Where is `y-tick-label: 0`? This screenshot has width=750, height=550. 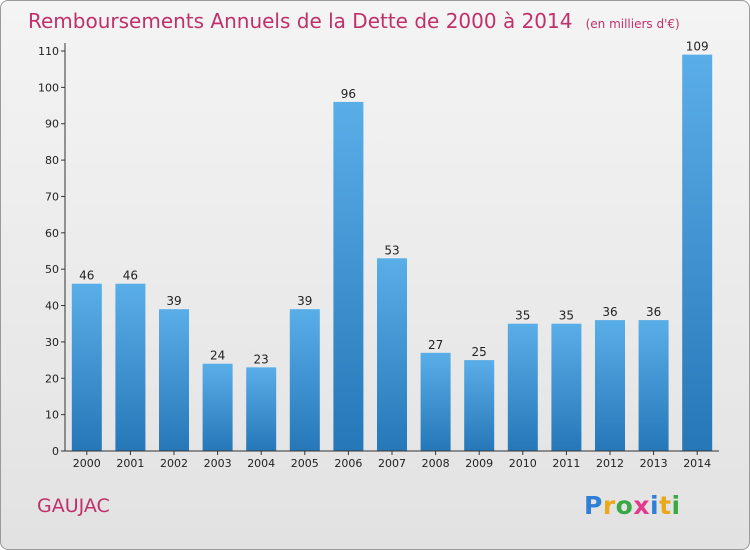
y-tick-label: 0 is located at coordinates (55, 451).